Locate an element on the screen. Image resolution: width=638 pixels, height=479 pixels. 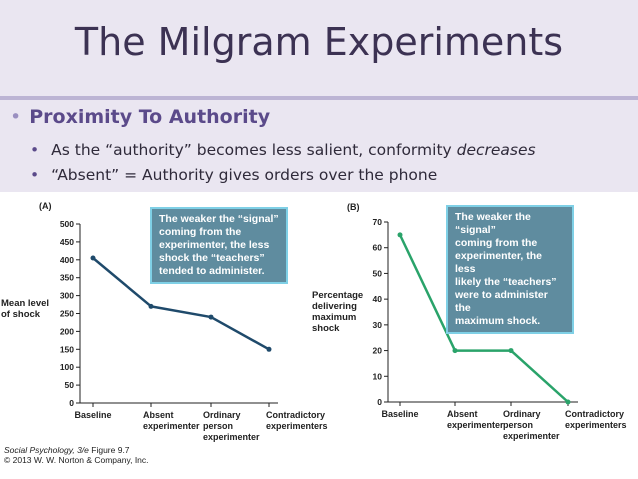
y-tick-label: 60 is located at coordinates (378, 248).